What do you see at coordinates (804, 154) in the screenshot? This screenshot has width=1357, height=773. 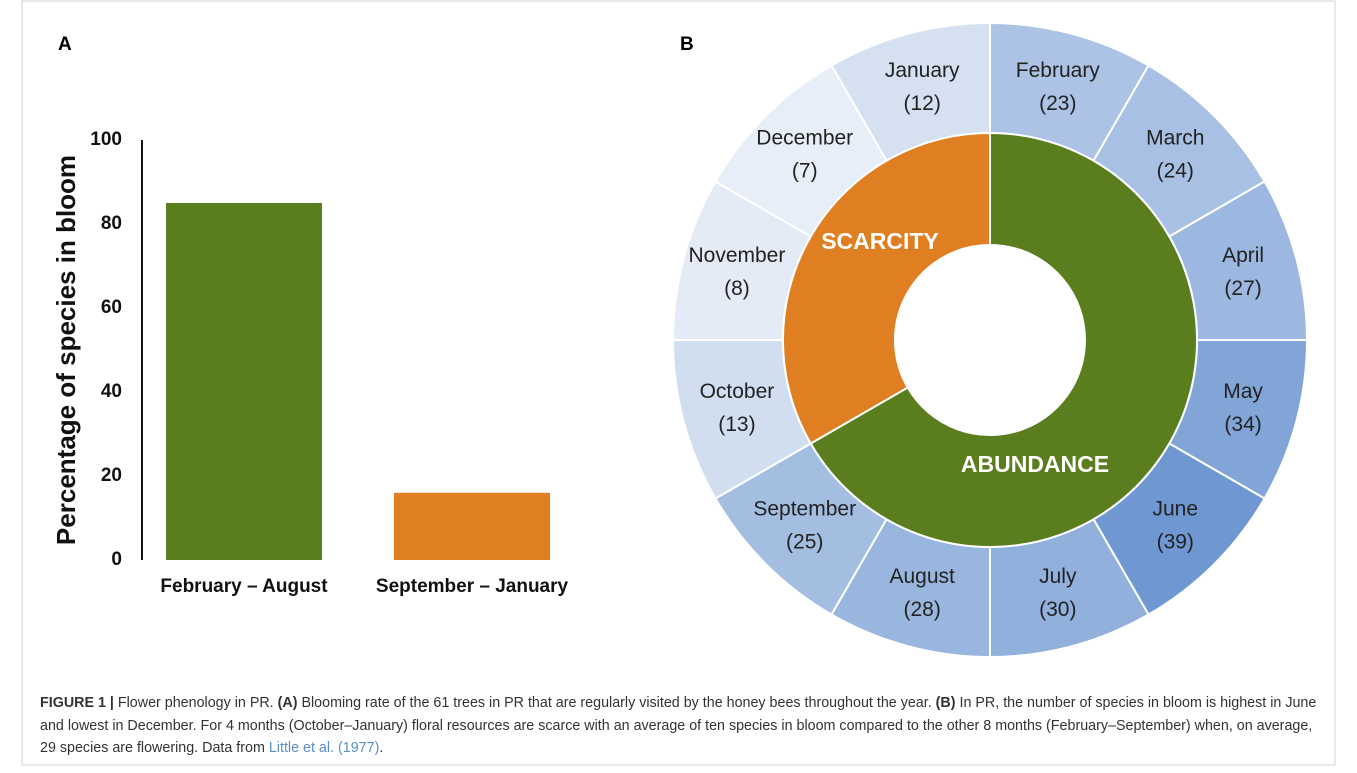 I see `month-label: December (7)` at bounding box center [804, 154].